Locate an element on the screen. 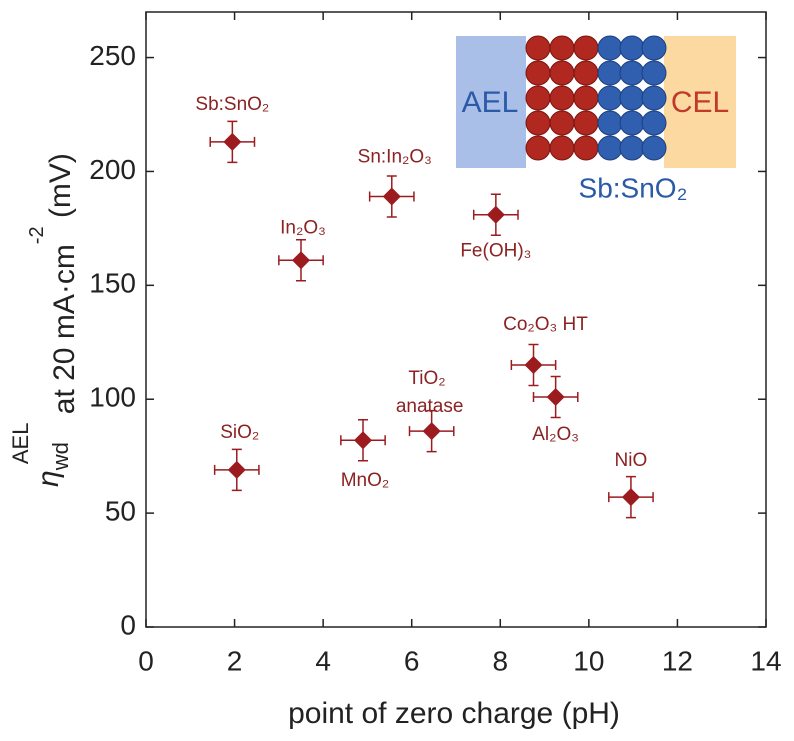 This screenshot has width=794, height=741. x-tick-label: 8 is located at coordinates (500, 660).